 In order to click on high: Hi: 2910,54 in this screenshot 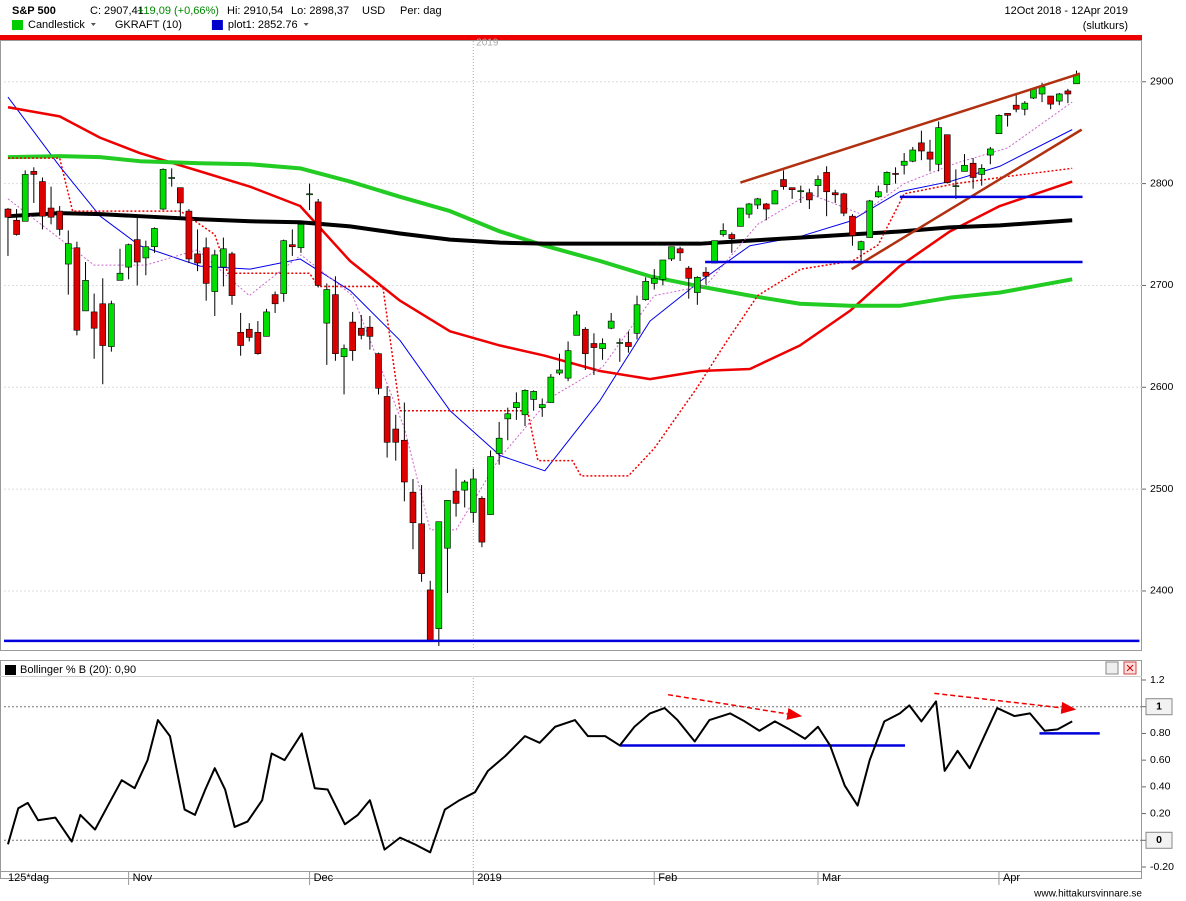, I will do `click(255, 11)`.